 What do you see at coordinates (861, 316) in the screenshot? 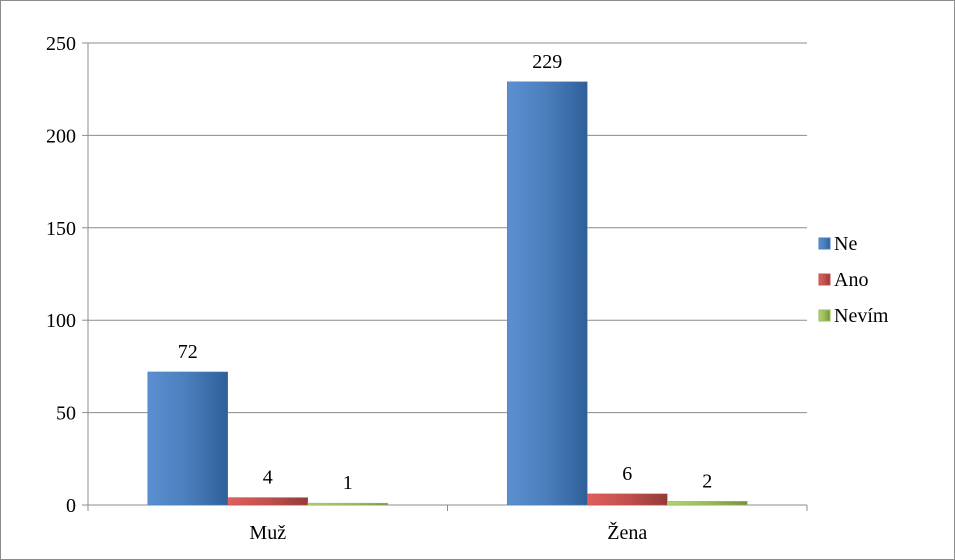
I see `legend-label-nevím: Nevím` at bounding box center [861, 316].